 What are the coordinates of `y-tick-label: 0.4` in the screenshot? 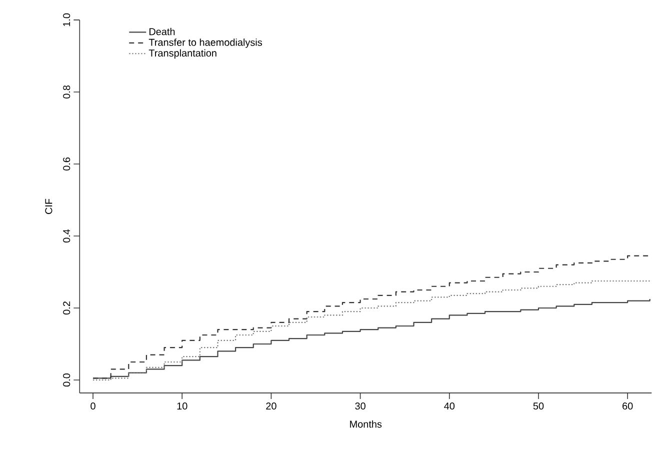 It's located at (66, 236).